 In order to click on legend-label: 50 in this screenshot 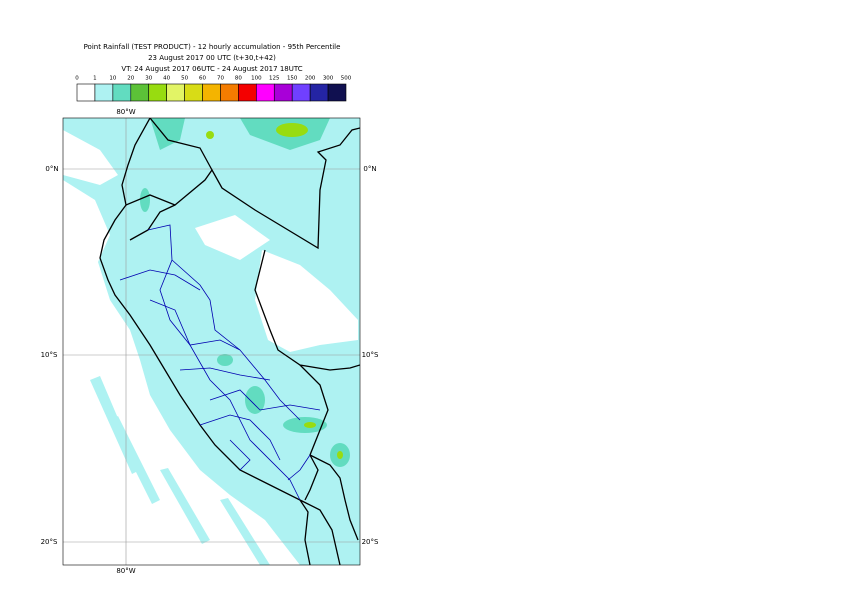, I will do `click(184, 79)`.